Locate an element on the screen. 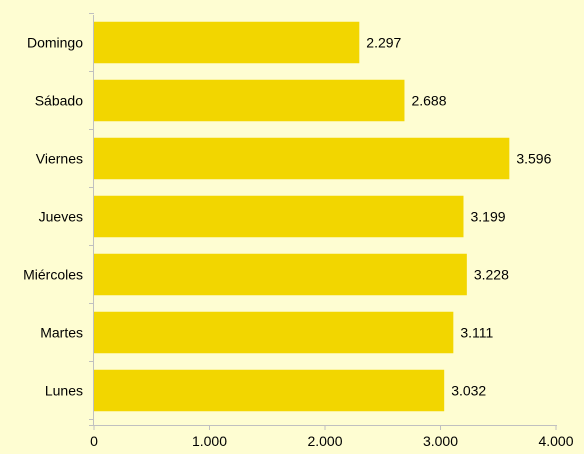 The width and height of the screenshot is (584, 454). x-tick-label: 4.000 is located at coordinates (555, 441).